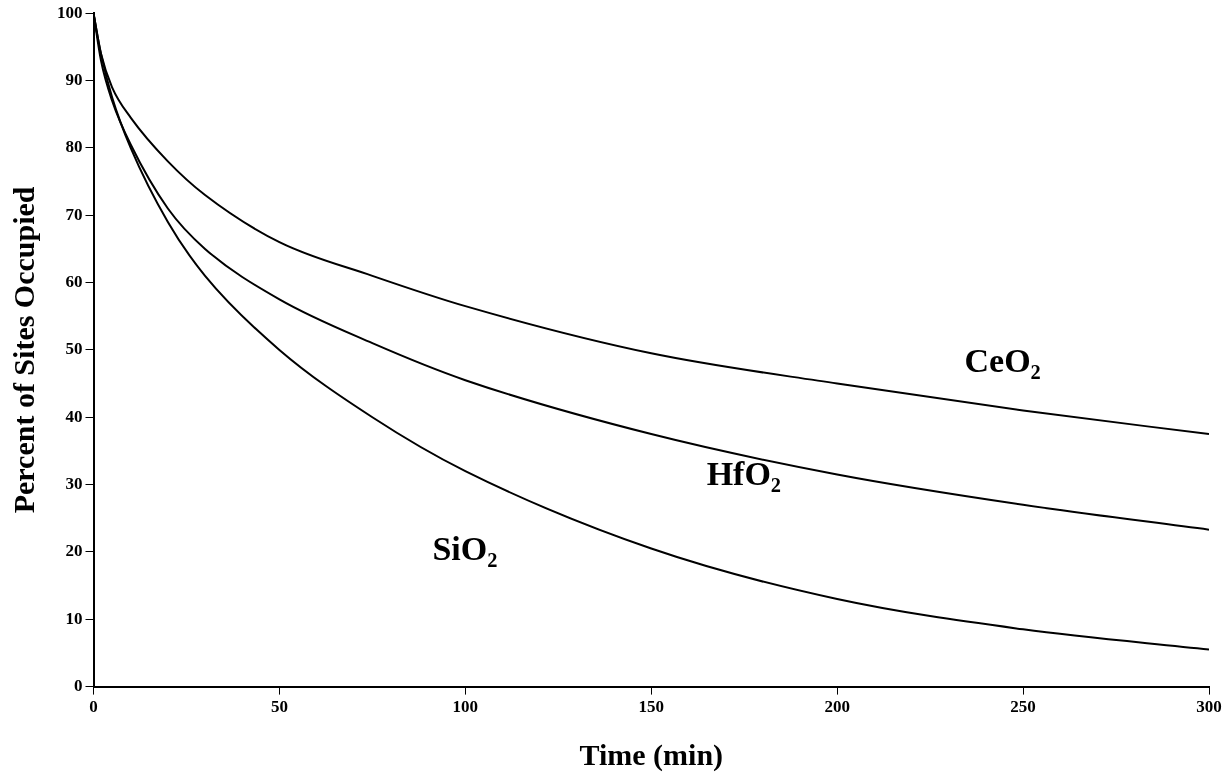  I want to click on series-label: SiO₂, so click(465, 548).